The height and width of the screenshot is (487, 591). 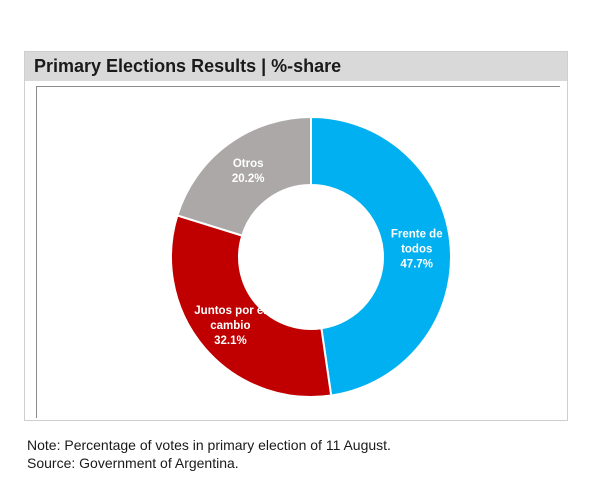 I want to click on slice-label-juntos-por-el-cambio: Juntos por el cambio 32.1%, so click(x=230, y=326).